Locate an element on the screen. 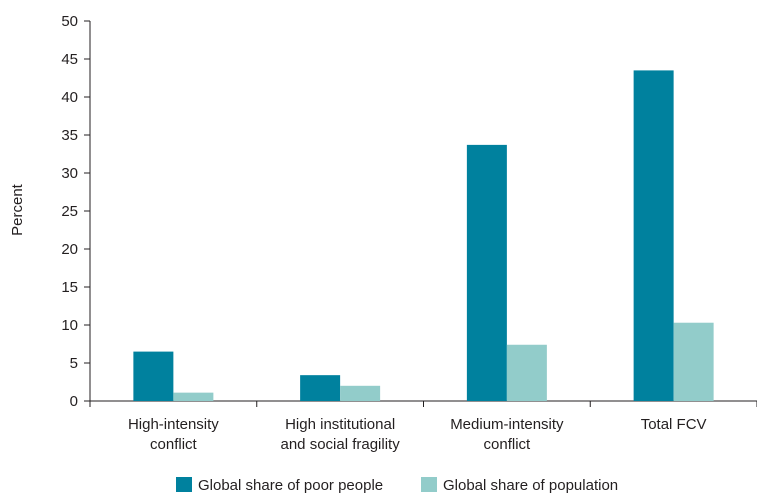  y-axis: 0 5 10 15 20 25 30 35 40 45 50 is located at coordinates (76, 211).